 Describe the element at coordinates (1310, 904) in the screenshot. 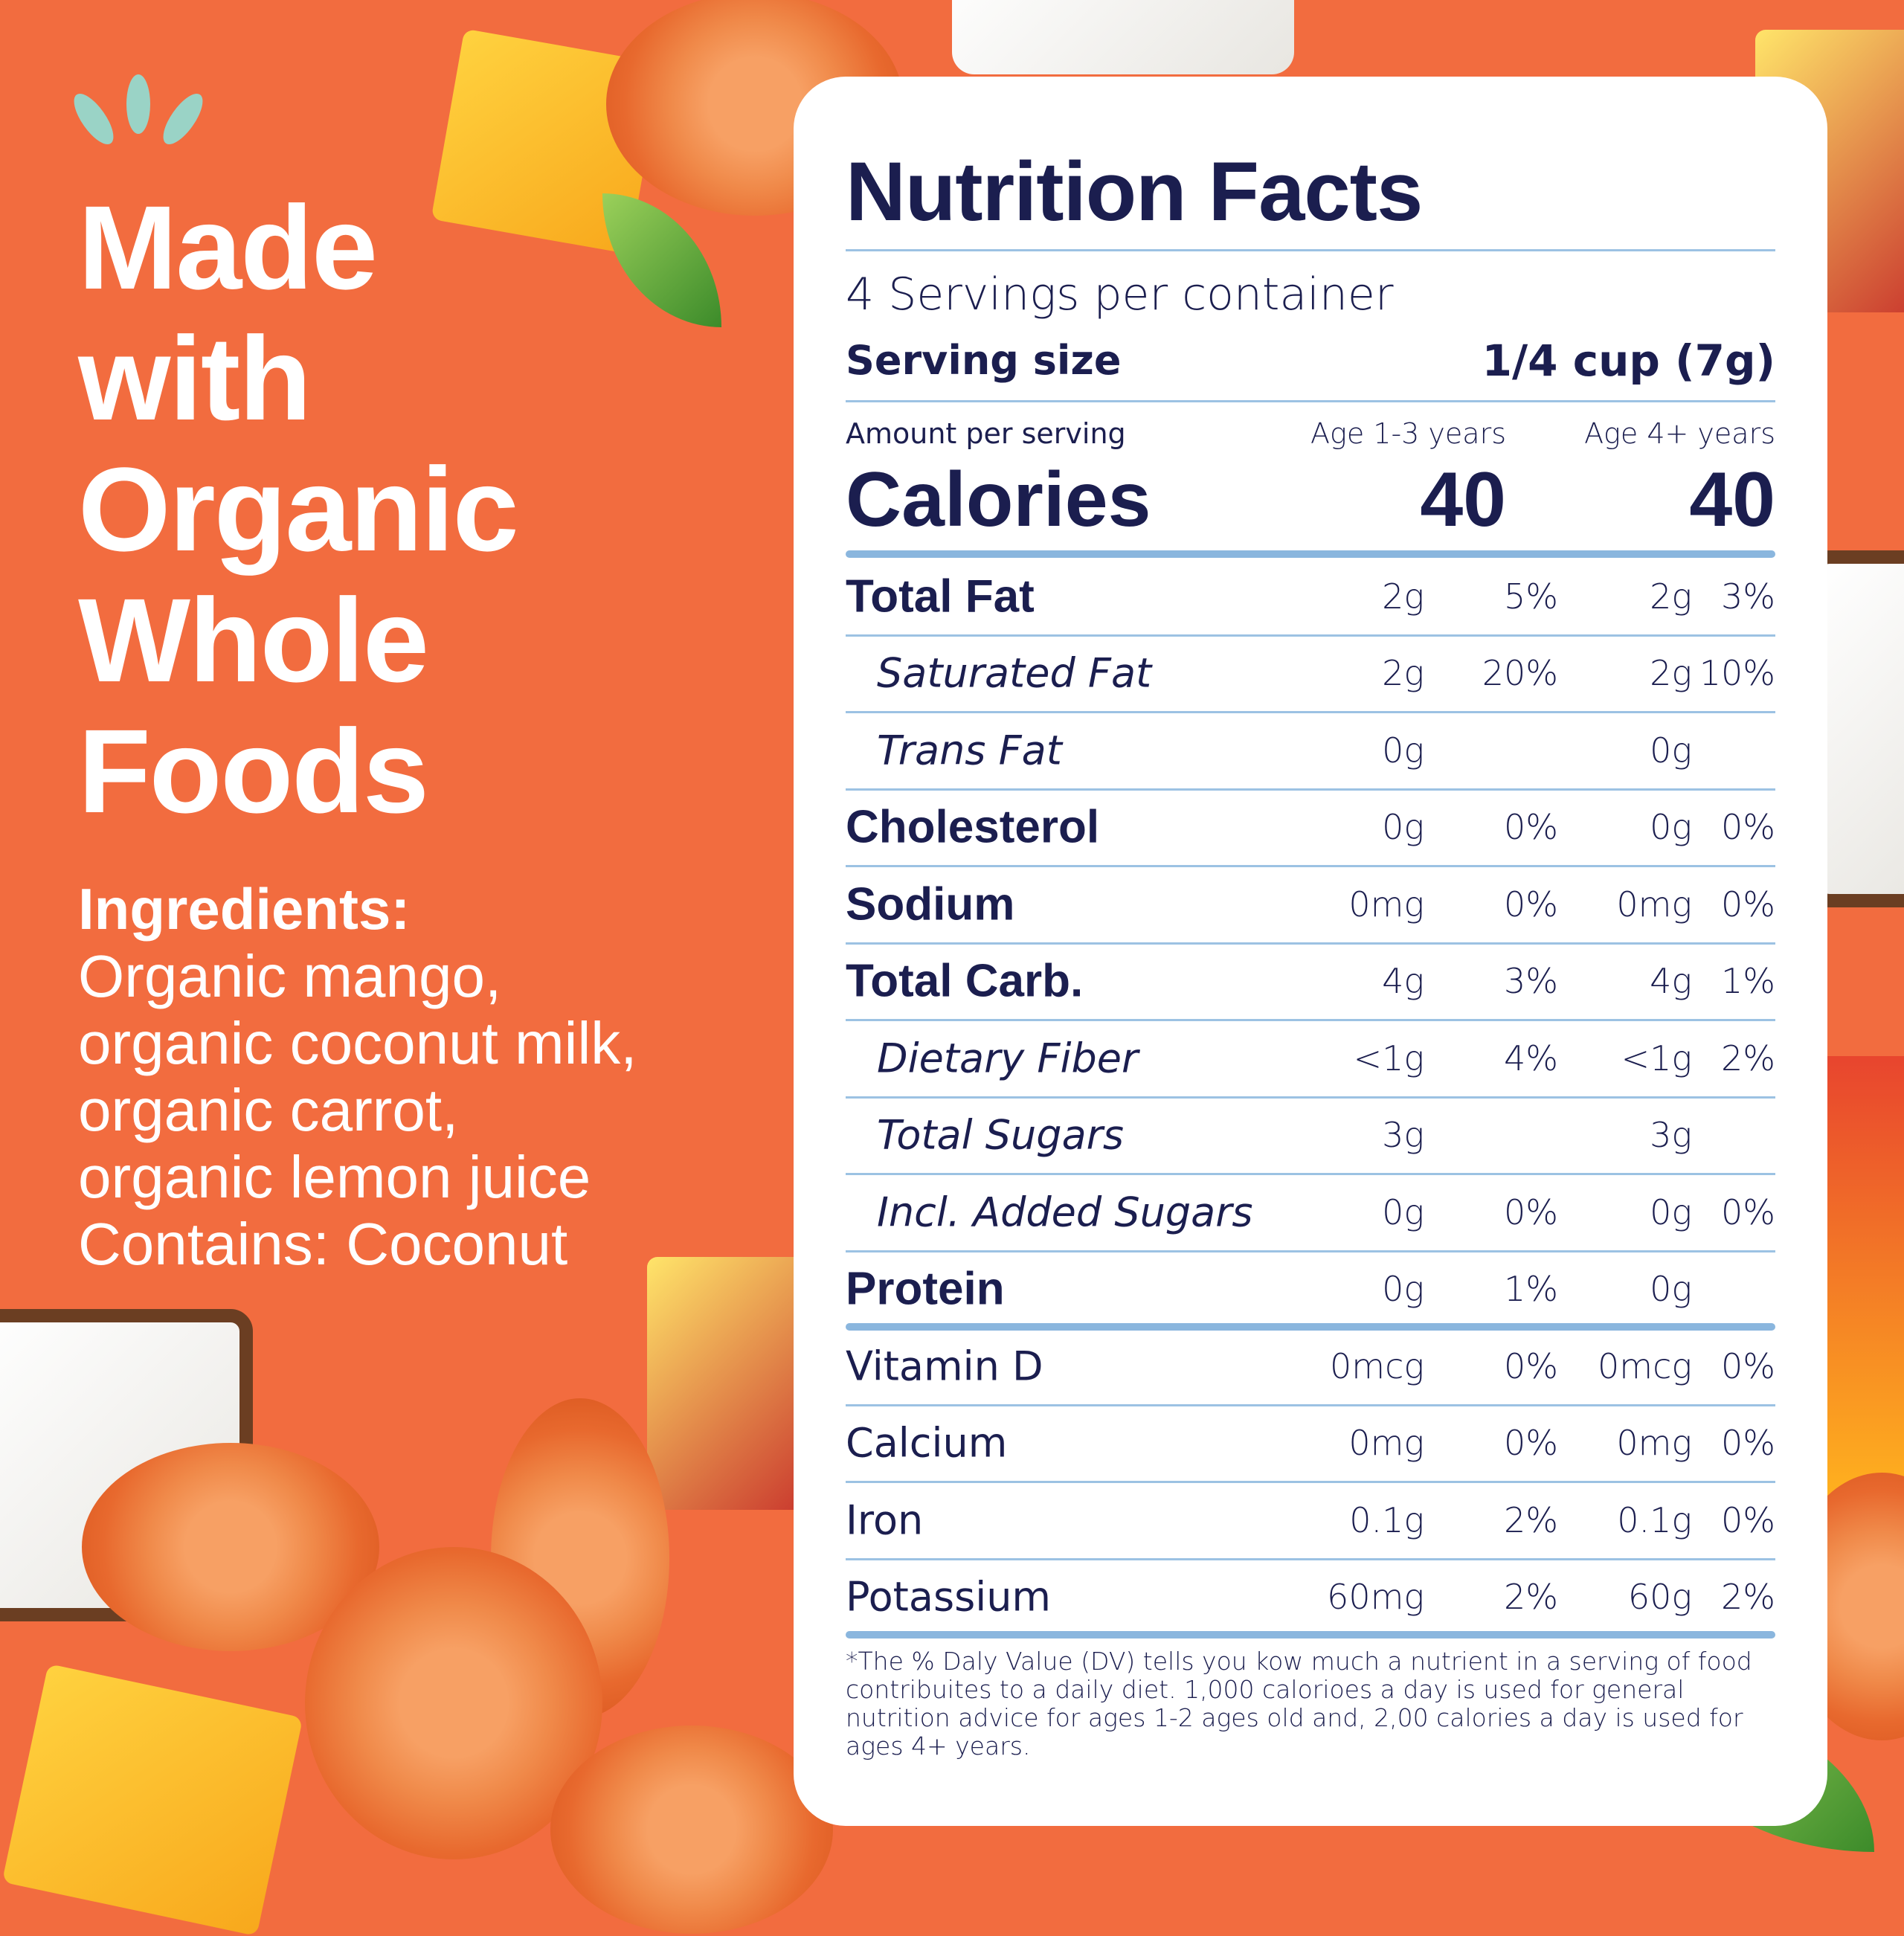

I see `nutrient-row: Sodium 0mg 0% 0mg 0%` at that location.